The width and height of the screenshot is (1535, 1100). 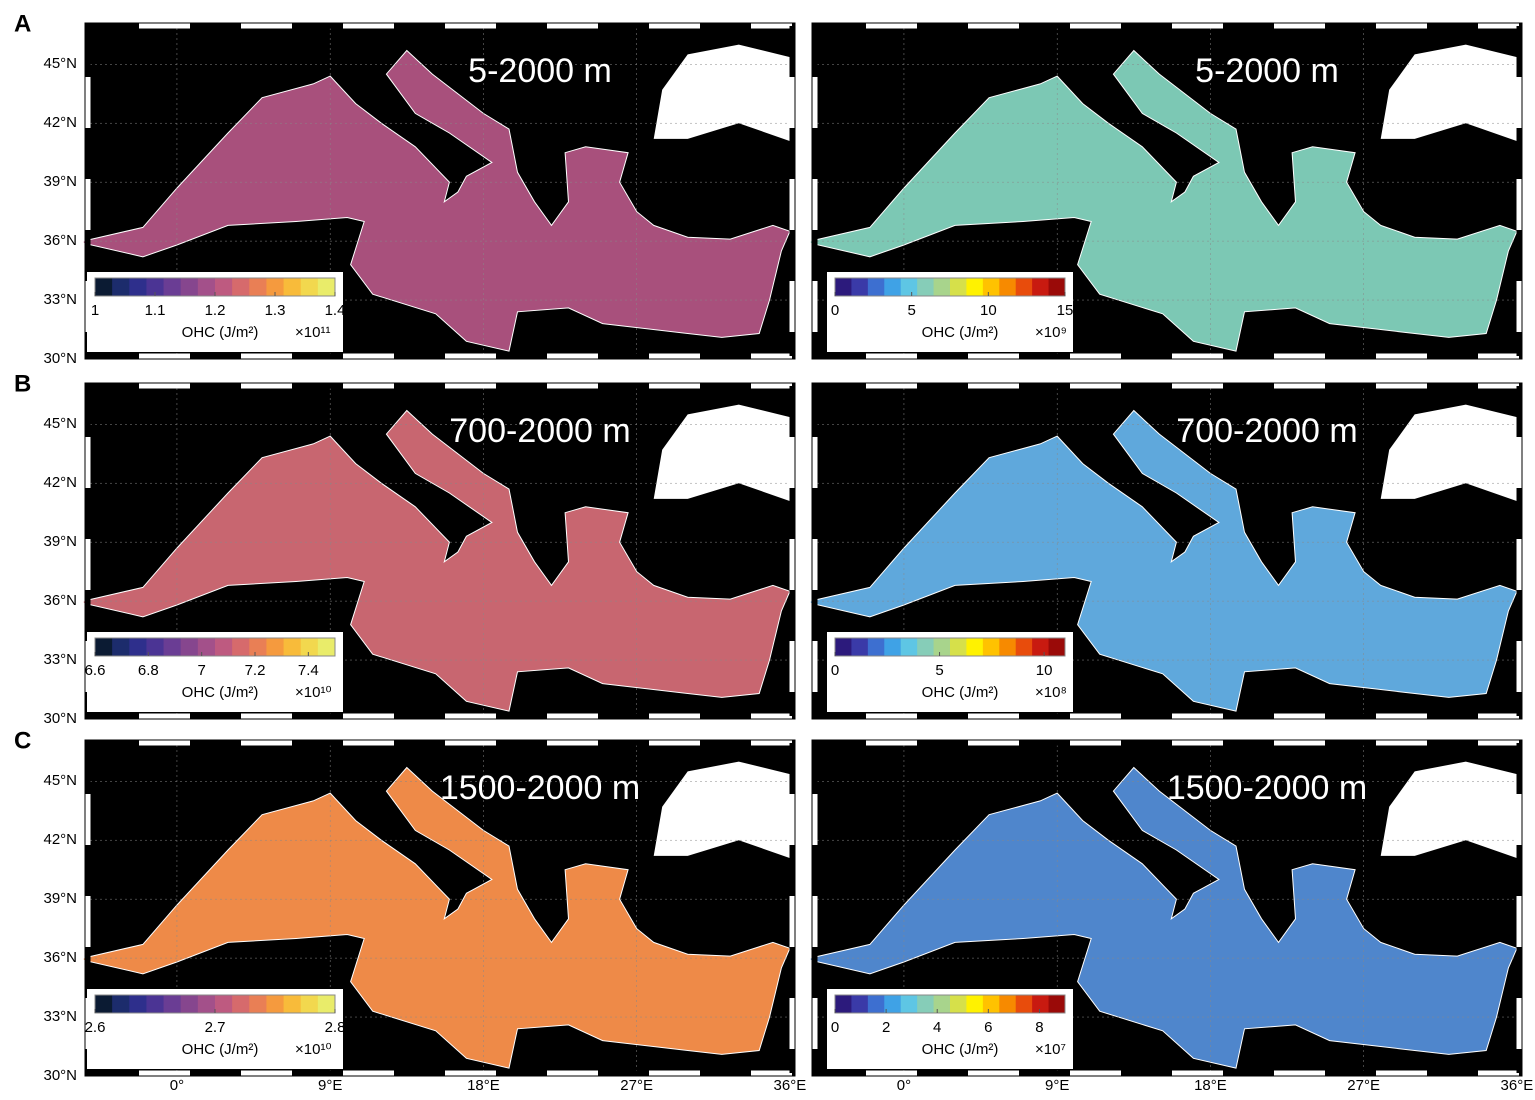 What do you see at coordinates (215, 310) in the screenshot?
I see `colorbar-tick-label: 1.2` at bounding box center [215, 310].